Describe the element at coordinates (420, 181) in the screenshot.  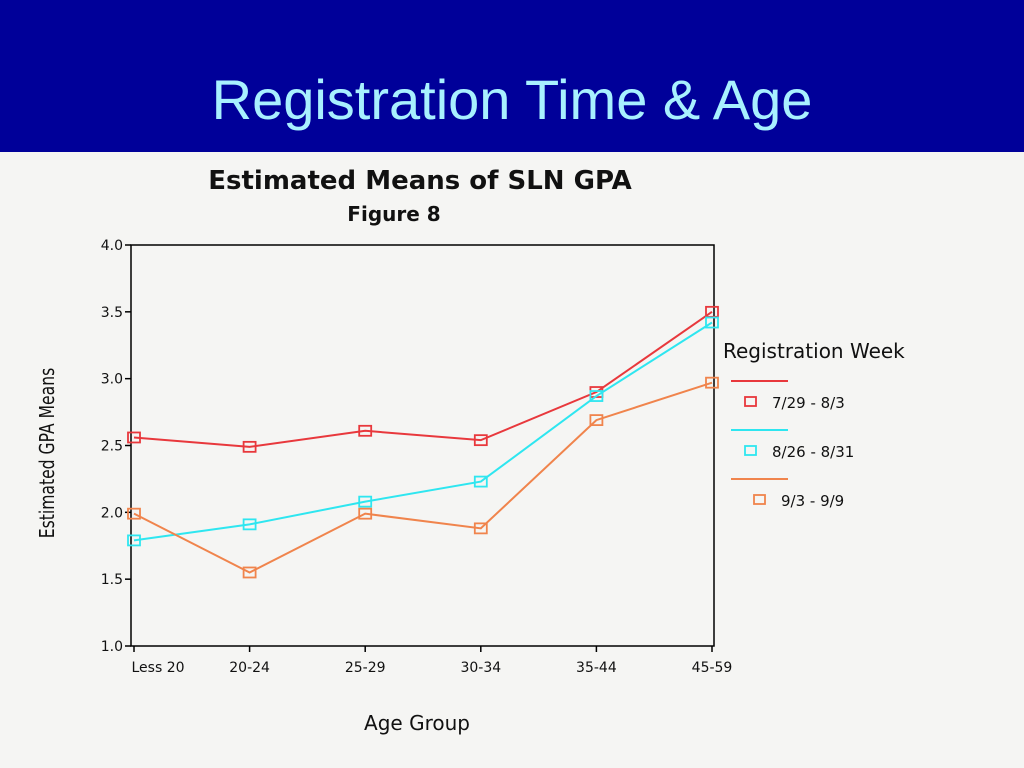
I see `chart-title: Estimated Means of SLN GPA` at that location.